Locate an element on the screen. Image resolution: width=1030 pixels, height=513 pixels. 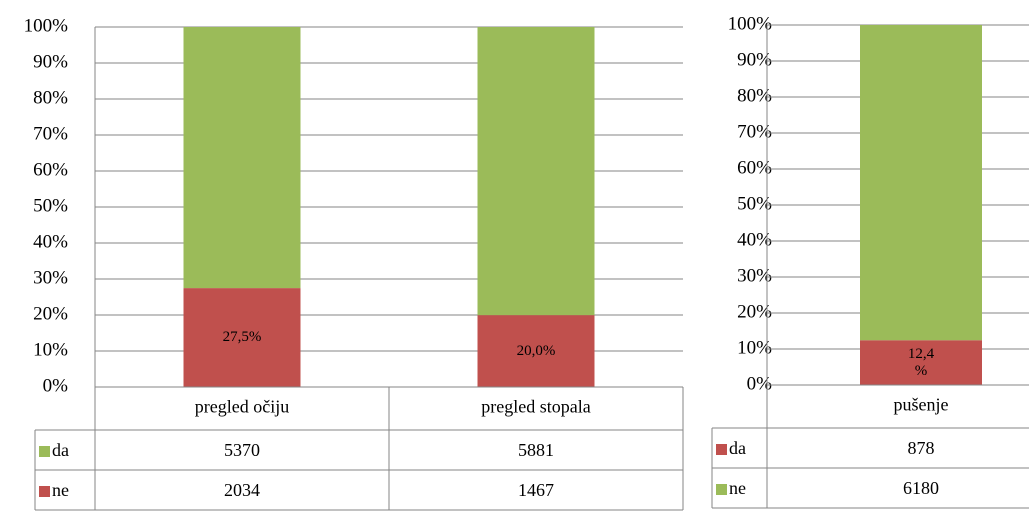
category-label: pušenje is located at coordinates (921, 405).